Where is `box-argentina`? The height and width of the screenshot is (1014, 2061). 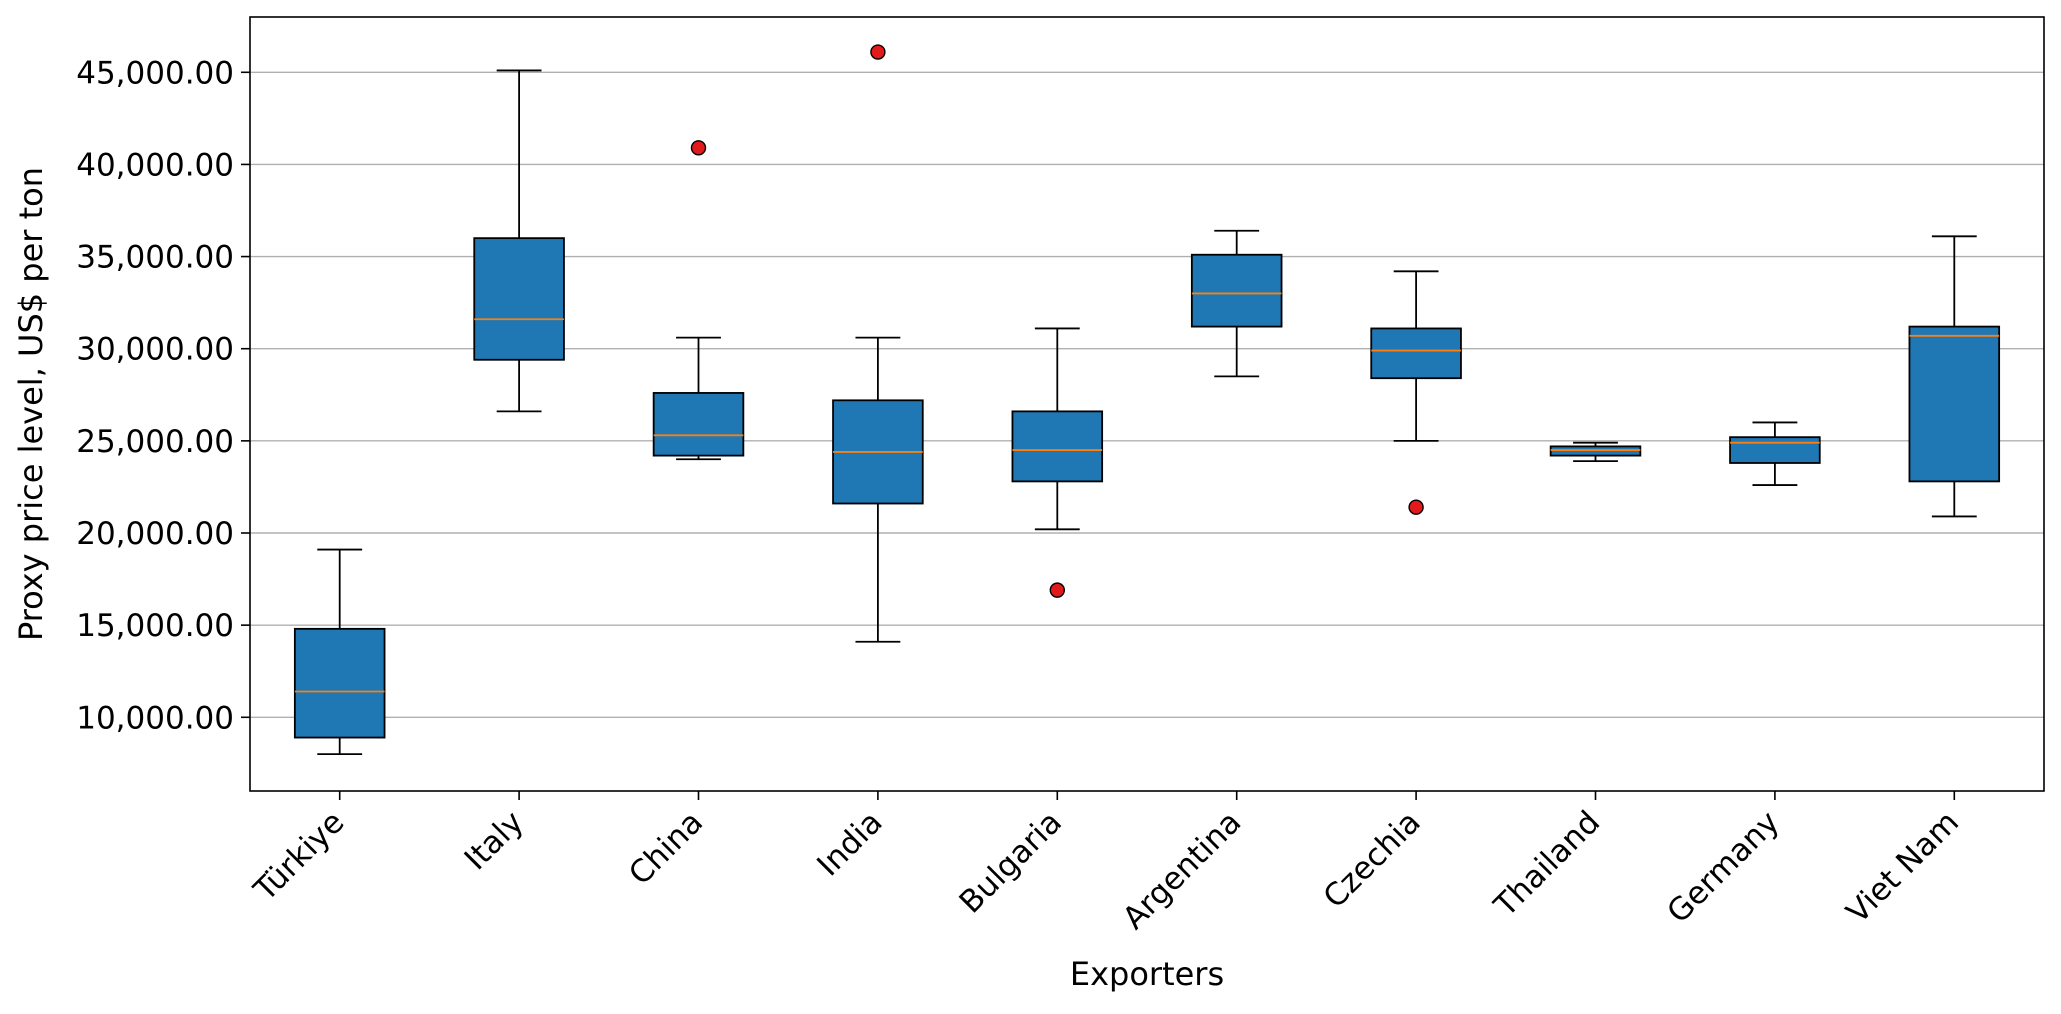
box-argentina is located at coordinates (1236, 303).